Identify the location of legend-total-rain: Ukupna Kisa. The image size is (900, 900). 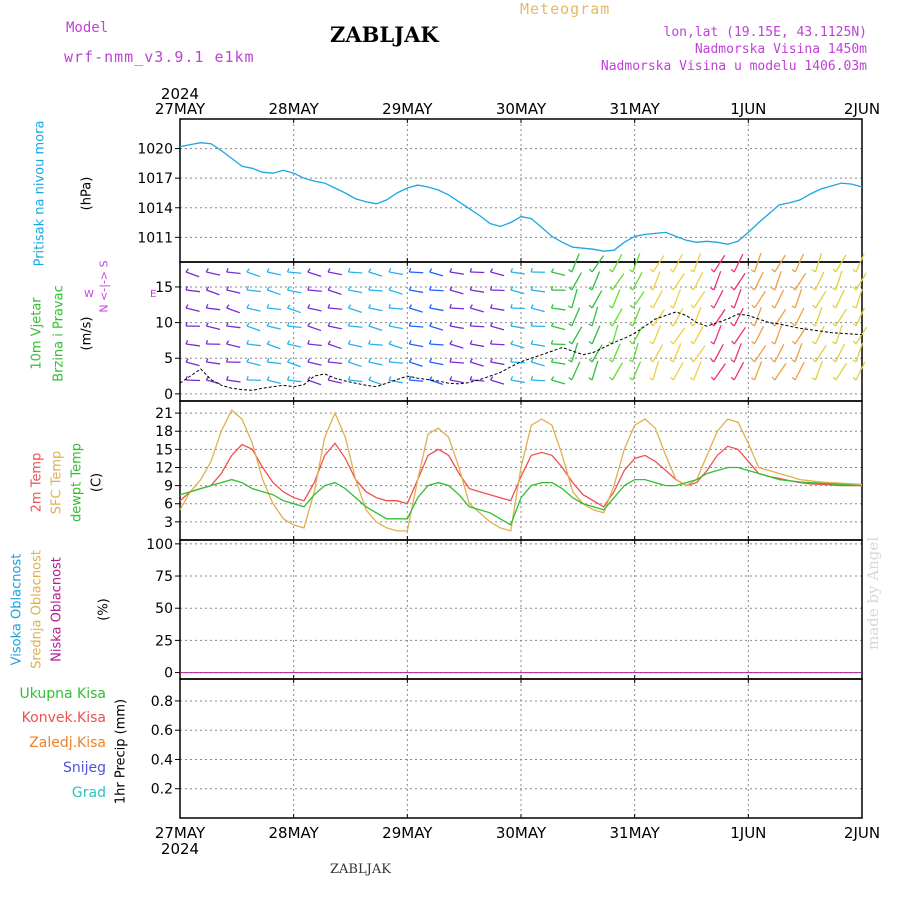
(62, 694).